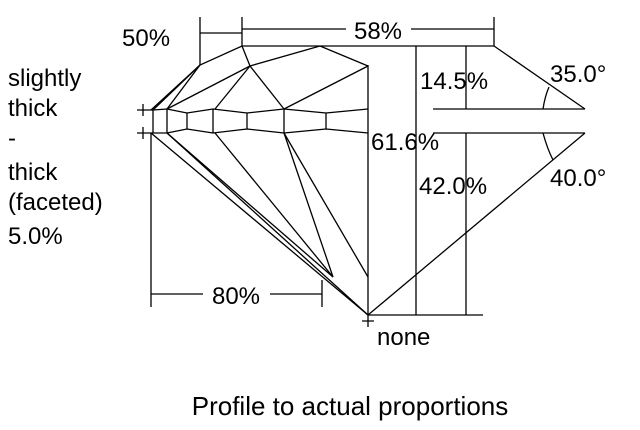  What do you see at coordinates (378, 31) in the screenshot?
I see `table-label: 58%` at bounding box center [378, 31].